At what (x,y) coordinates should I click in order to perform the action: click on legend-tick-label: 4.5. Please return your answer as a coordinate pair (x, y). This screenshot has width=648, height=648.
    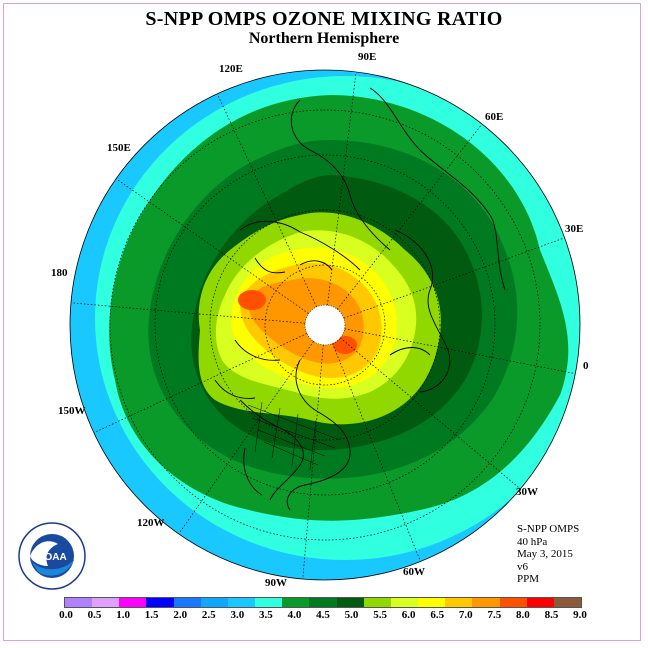
    Looking at the image, I should click on (323, 615).